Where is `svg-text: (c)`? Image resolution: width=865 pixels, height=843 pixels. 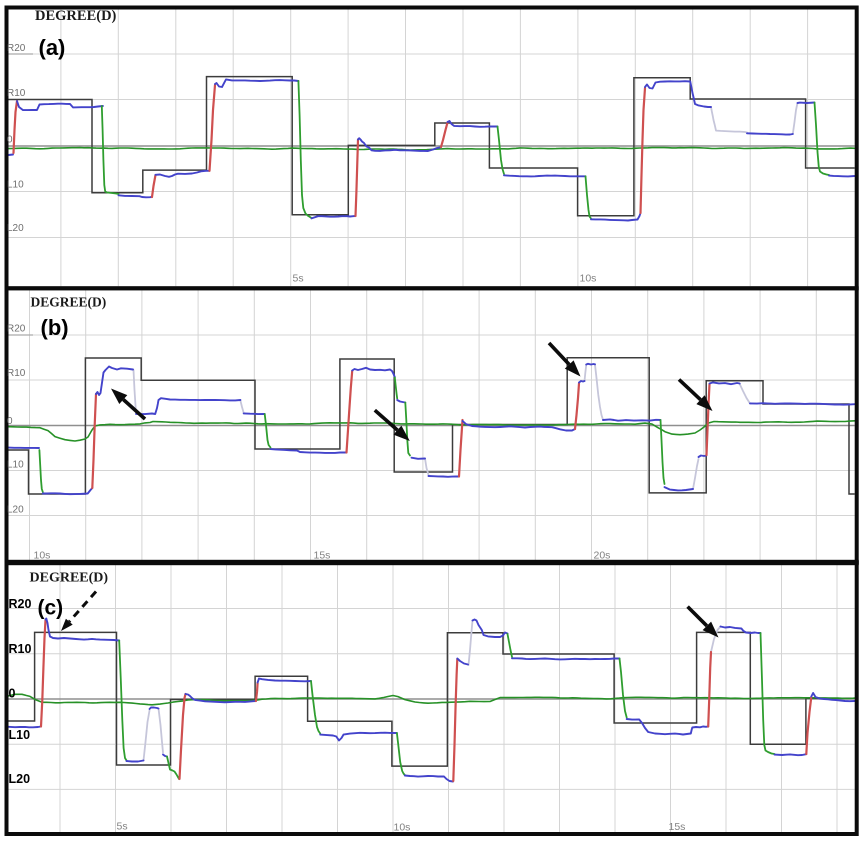 svg-text: (c) is located at coordinates (51, 608).